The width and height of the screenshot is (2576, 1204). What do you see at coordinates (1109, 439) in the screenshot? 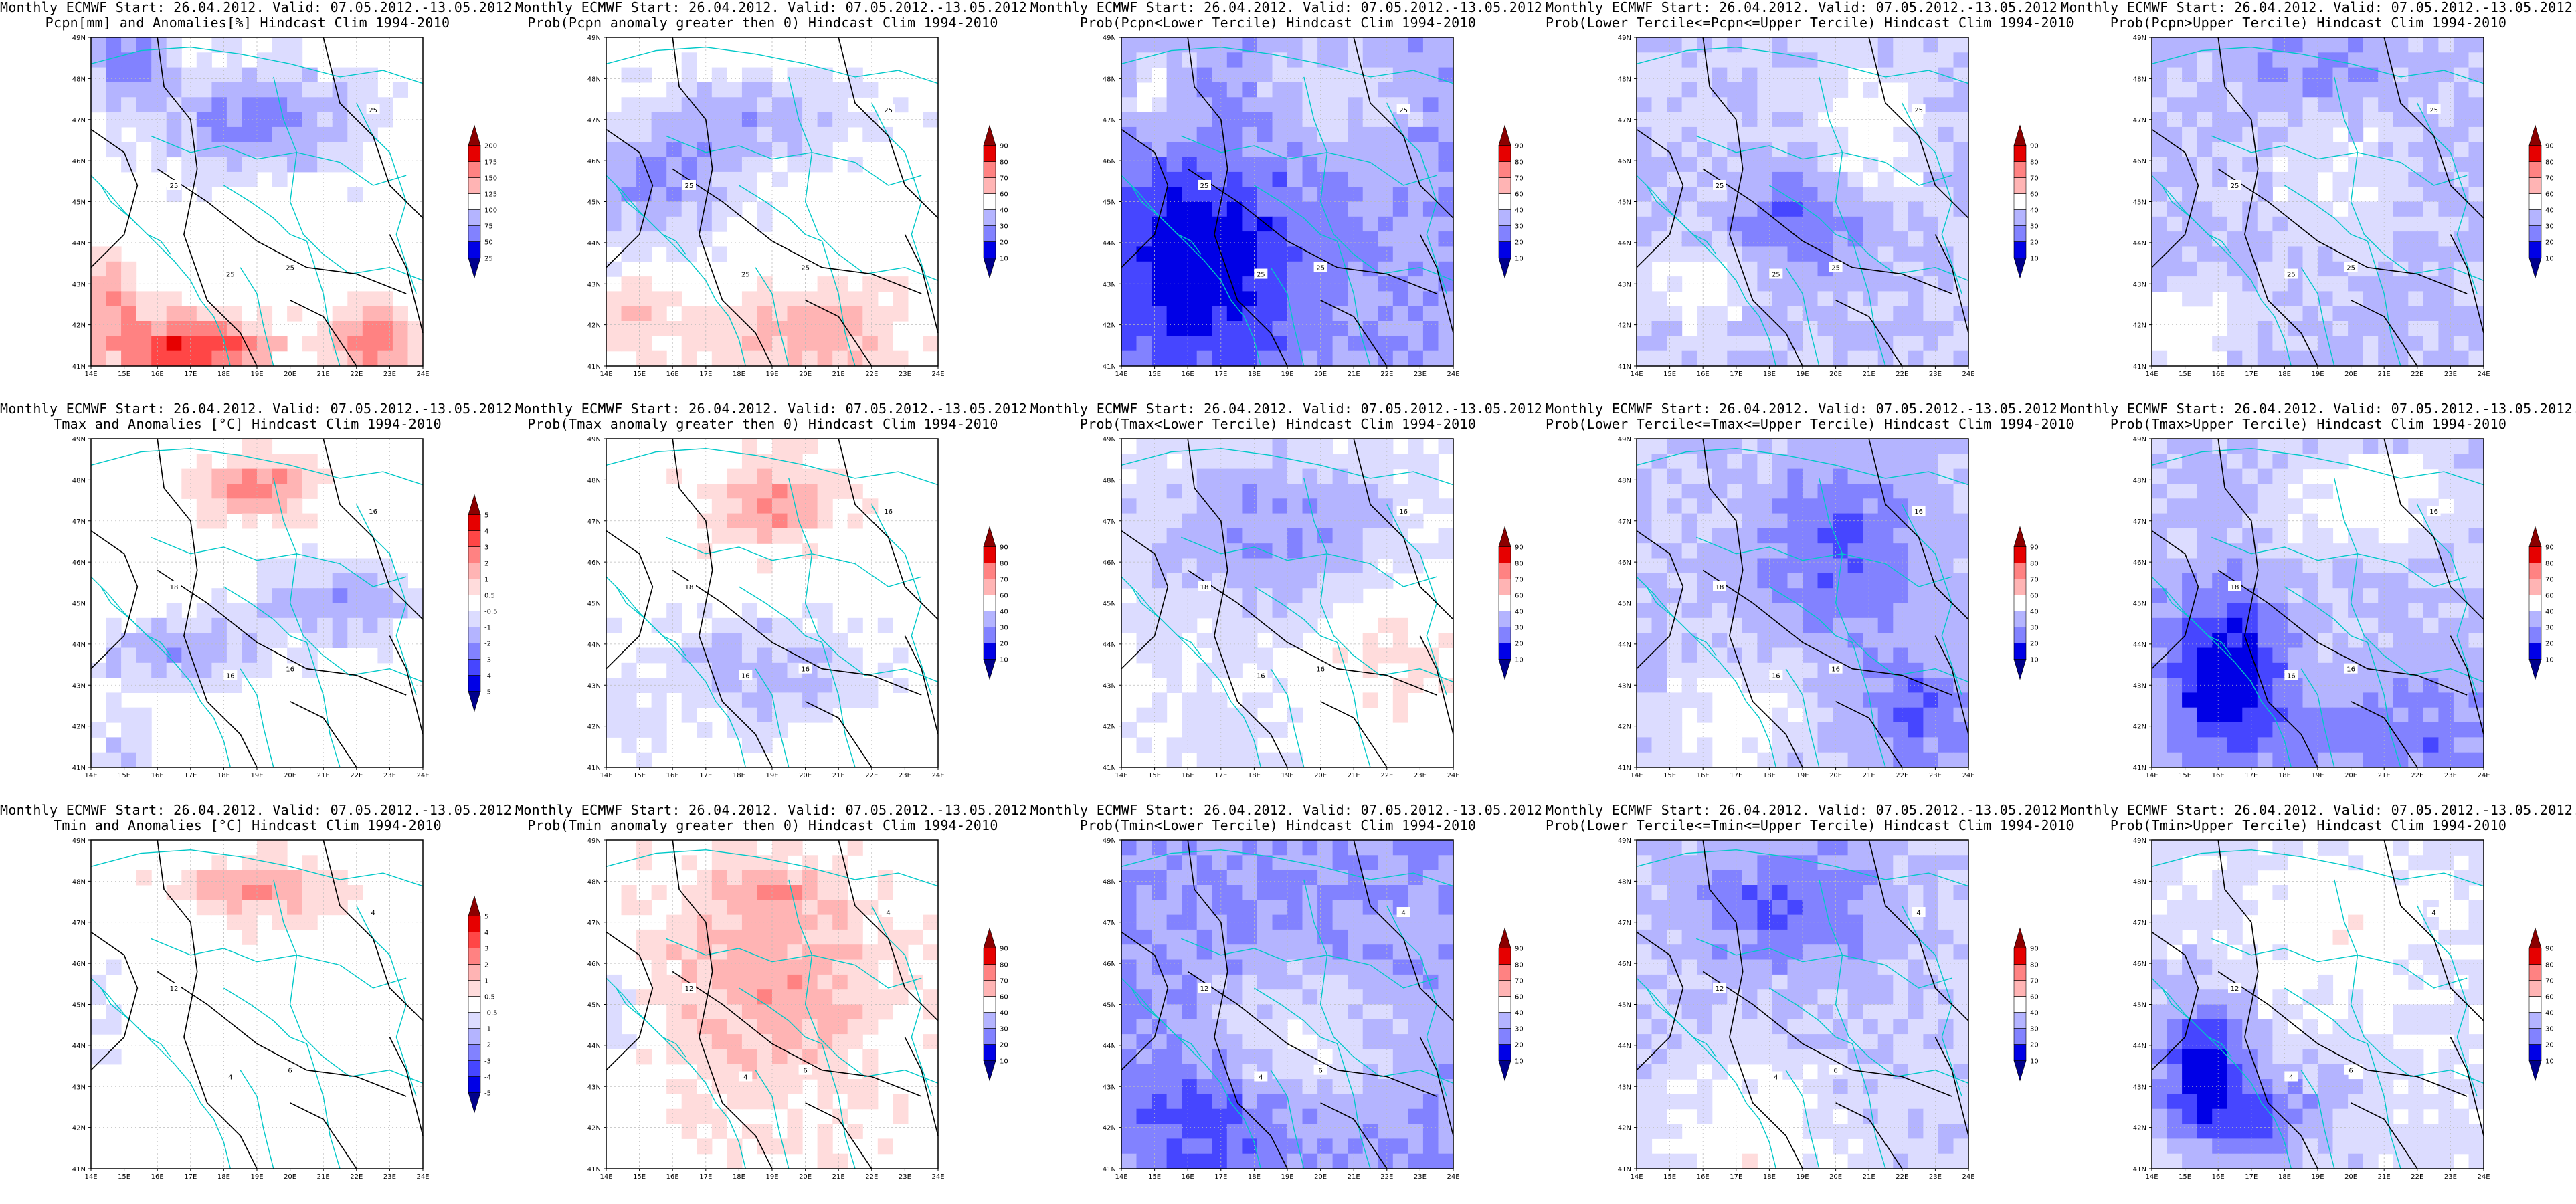
I see `y-tick-label: 49N` at bounding box center [1109, 439].